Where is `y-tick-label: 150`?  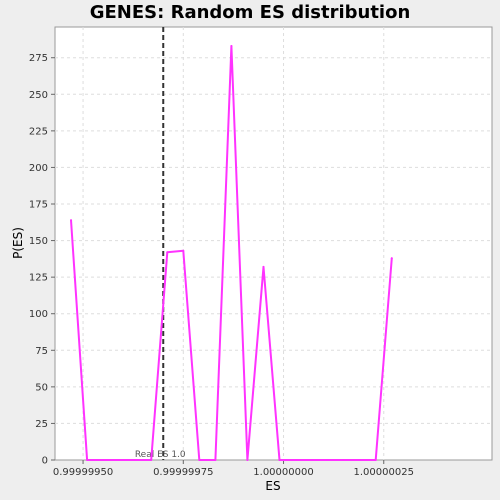
y-tick-label: 150 is located at coordinates (38, 241).